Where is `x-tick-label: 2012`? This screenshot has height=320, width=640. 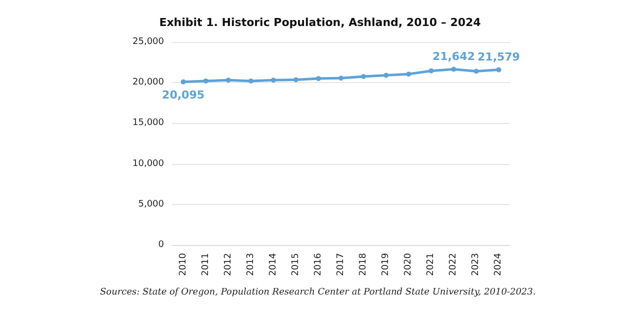 x-tick-label: 2012 is located at coordinates (228, 264).